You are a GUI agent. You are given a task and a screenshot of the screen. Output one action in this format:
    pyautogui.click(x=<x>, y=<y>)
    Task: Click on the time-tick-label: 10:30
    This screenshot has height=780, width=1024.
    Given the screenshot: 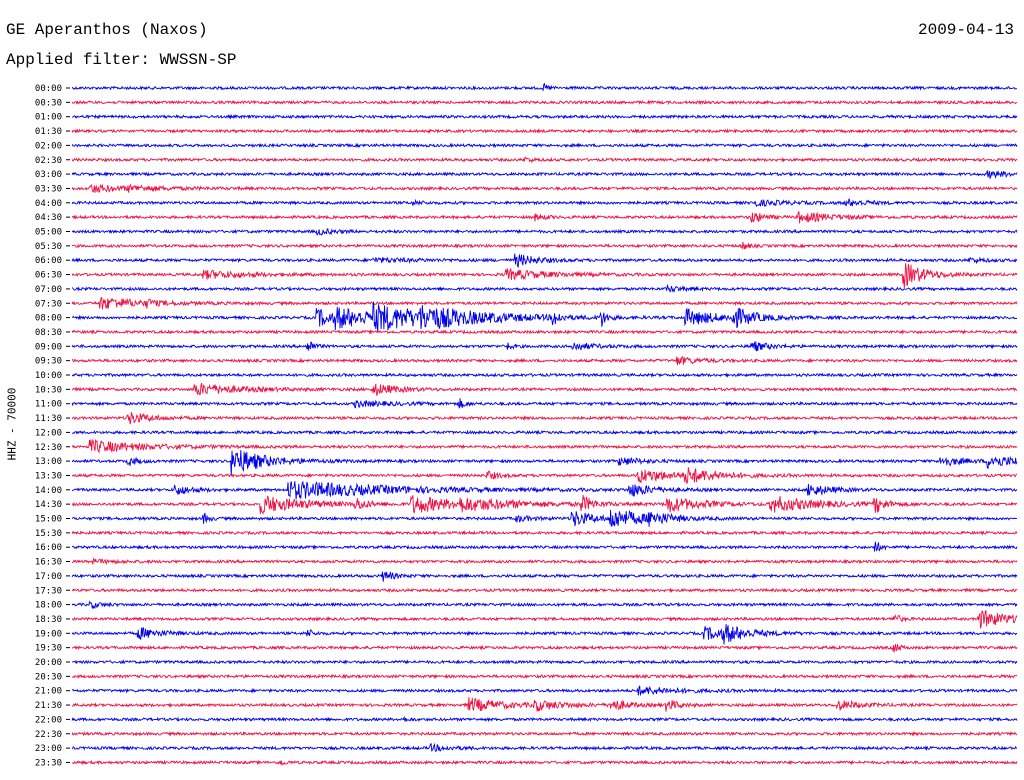 What is the action you would take?
    pyautogui.click(x=48, y=390)
    